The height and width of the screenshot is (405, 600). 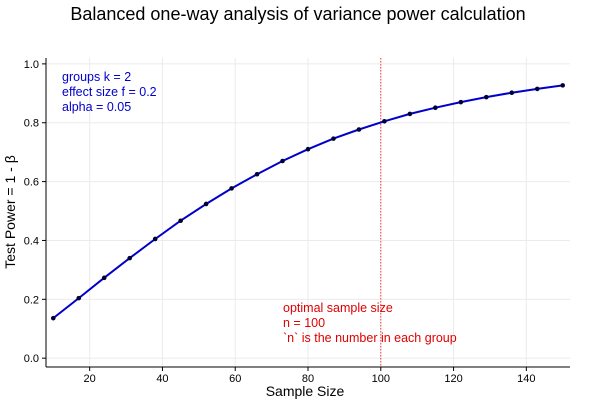 What do you see at coordinates (370, 338) in the screenshot?
I see `optimal-annotation-line: `n` is the number in each group` at bounding box center [370, 338].